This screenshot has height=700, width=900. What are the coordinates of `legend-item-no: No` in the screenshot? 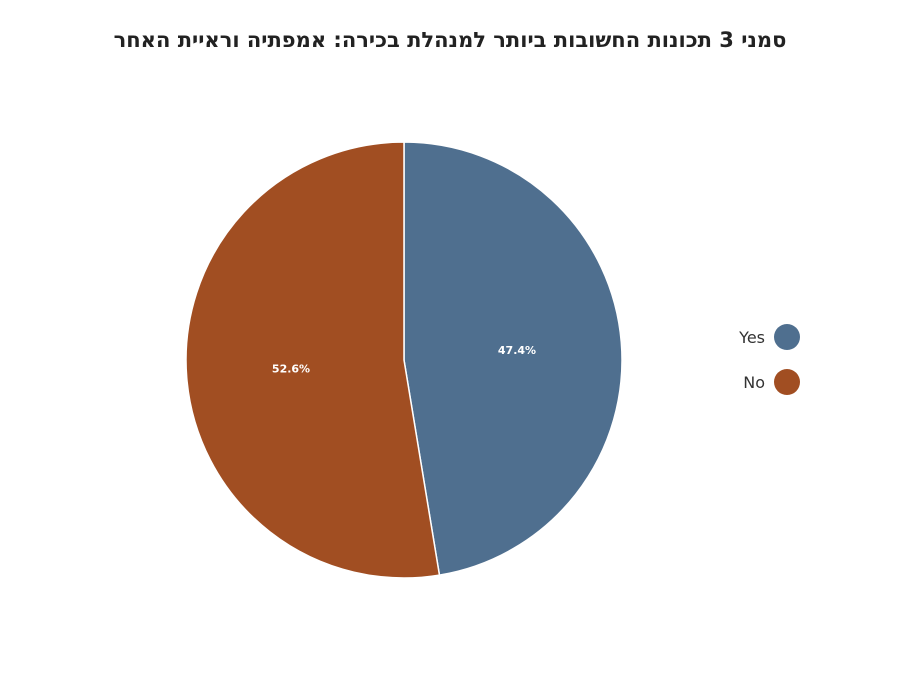 It's located at (750, 382).